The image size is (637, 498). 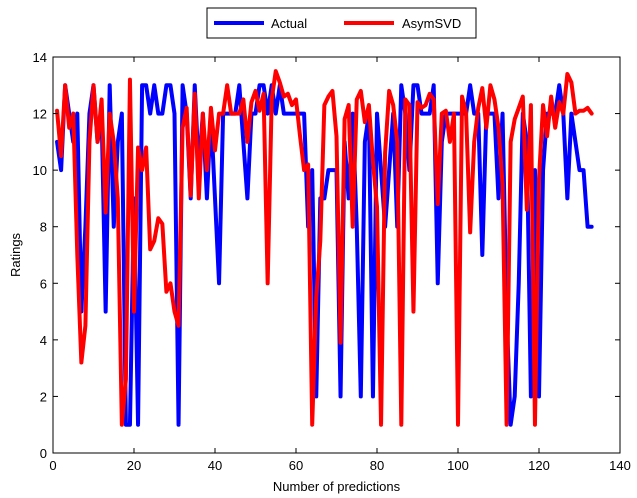 What do you see at coordinates (15, 254) in the screenshot?
I see `y-axis-title: Ratings` at bounding box center [15, 254].